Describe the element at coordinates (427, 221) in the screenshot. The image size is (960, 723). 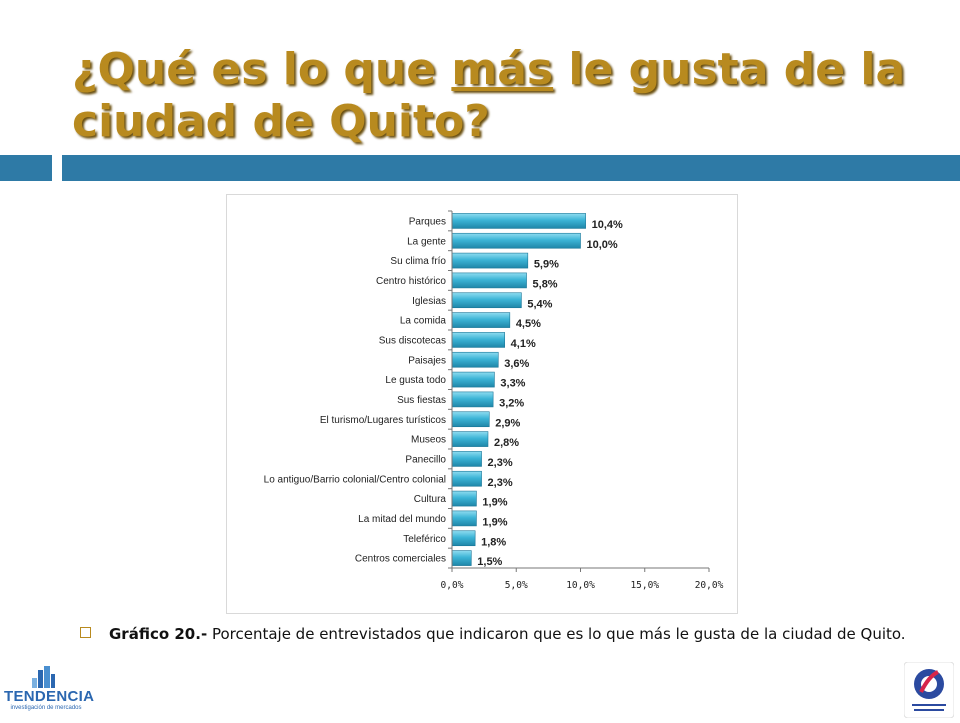
I see `category-label: Parques` at that location.